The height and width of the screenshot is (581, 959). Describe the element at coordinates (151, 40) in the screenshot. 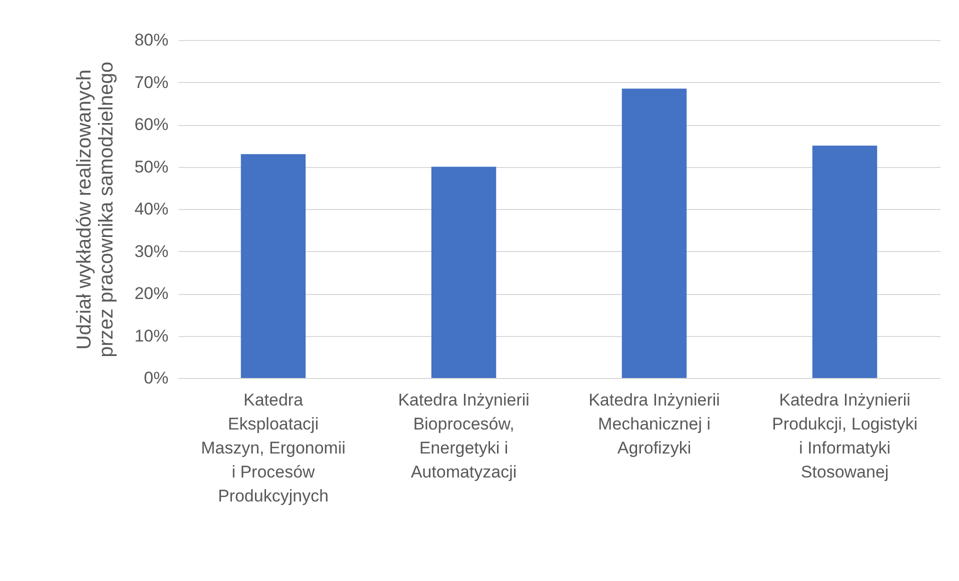

I see `y-tick-label: 80%` at that location.